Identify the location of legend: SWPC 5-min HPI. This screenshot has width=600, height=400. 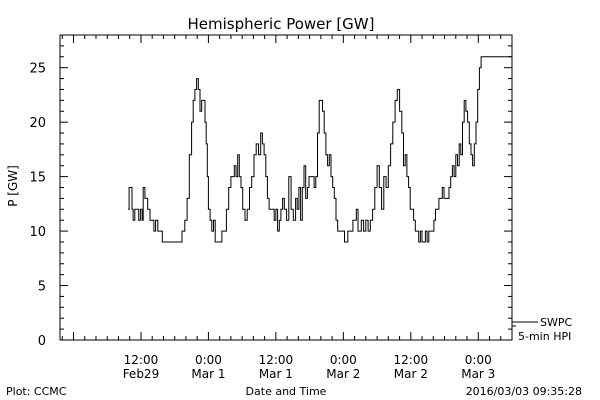
(542, 329).